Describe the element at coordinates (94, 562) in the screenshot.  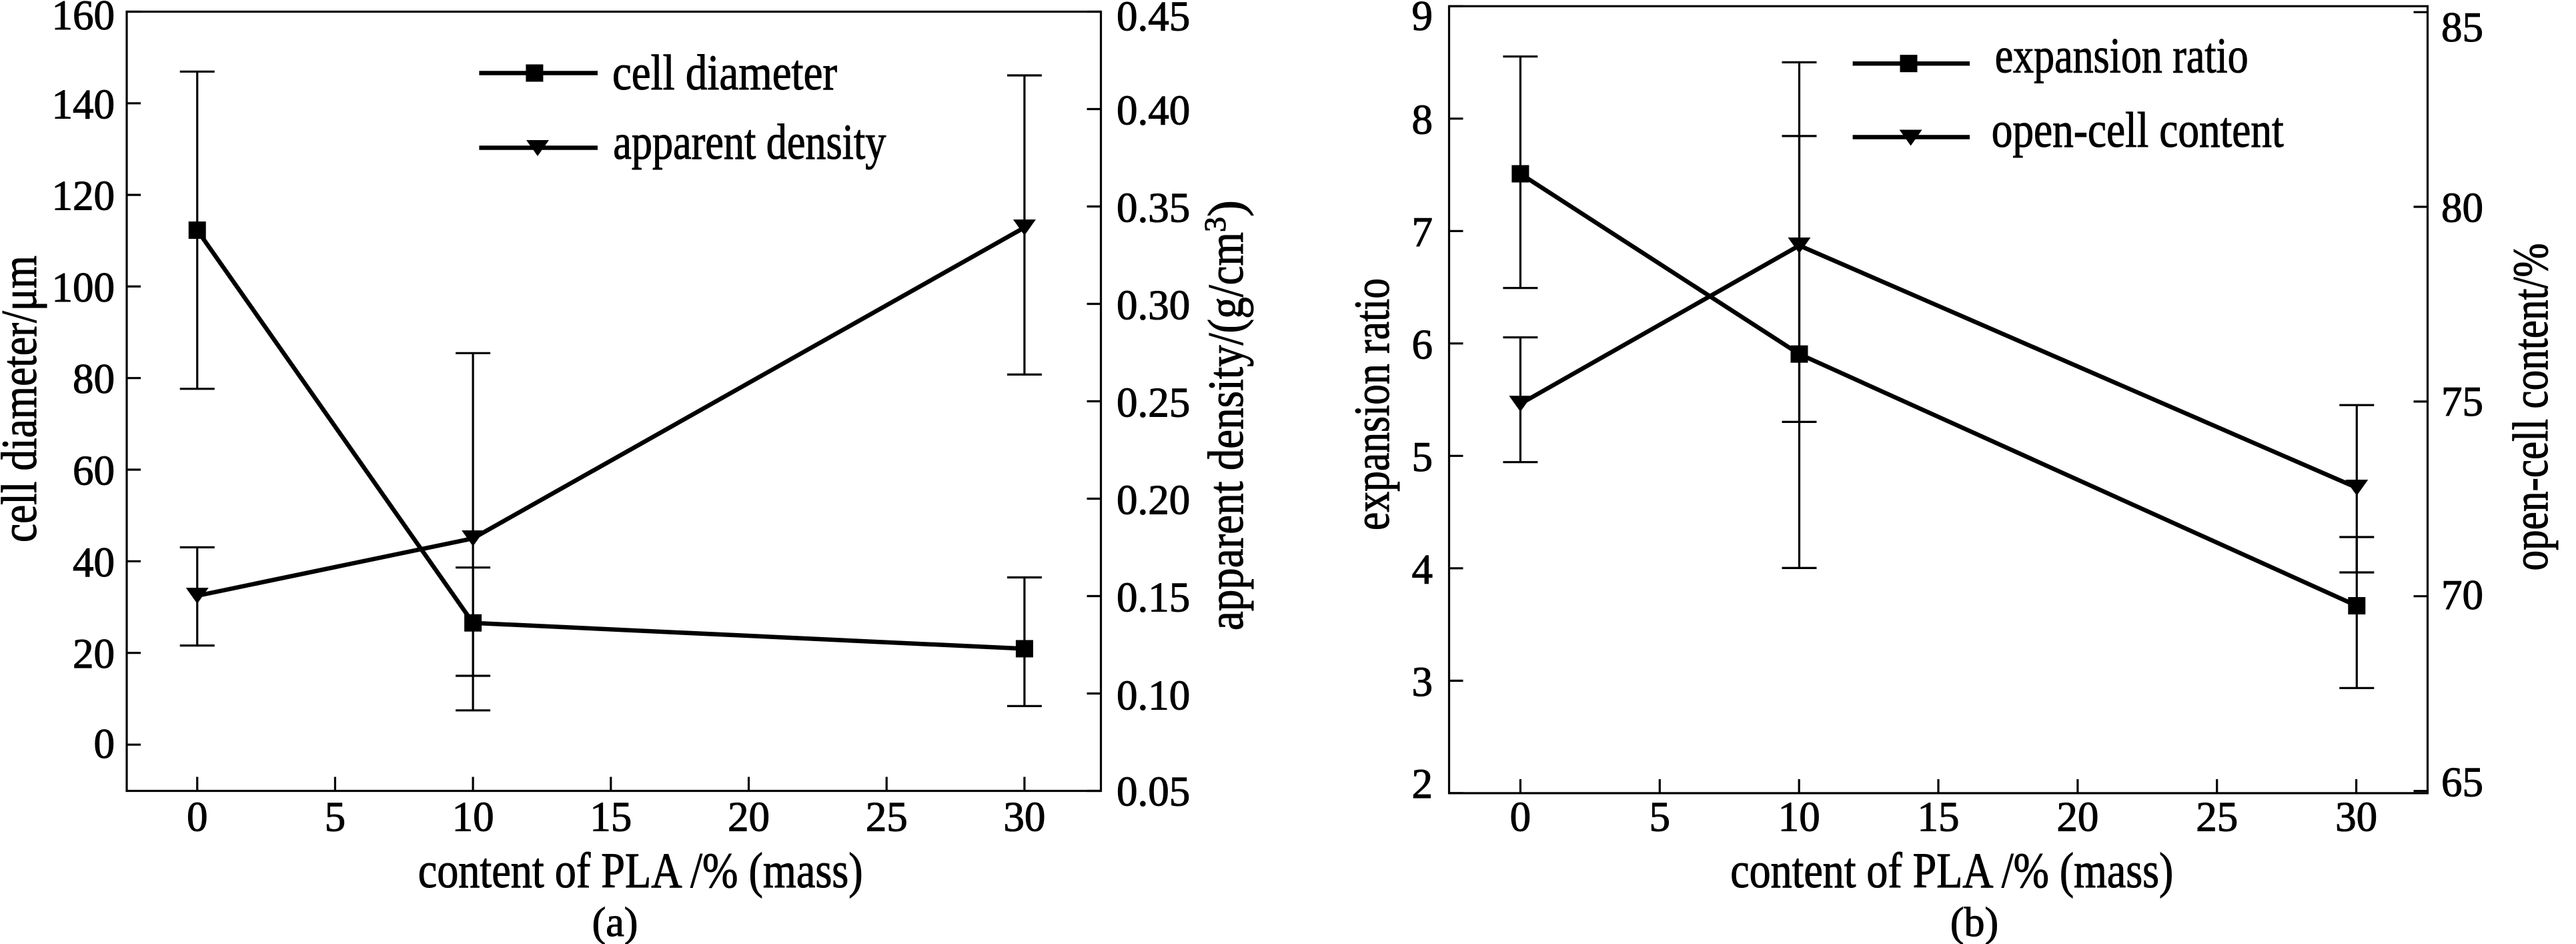
I see `svg-text: 40` at that location.